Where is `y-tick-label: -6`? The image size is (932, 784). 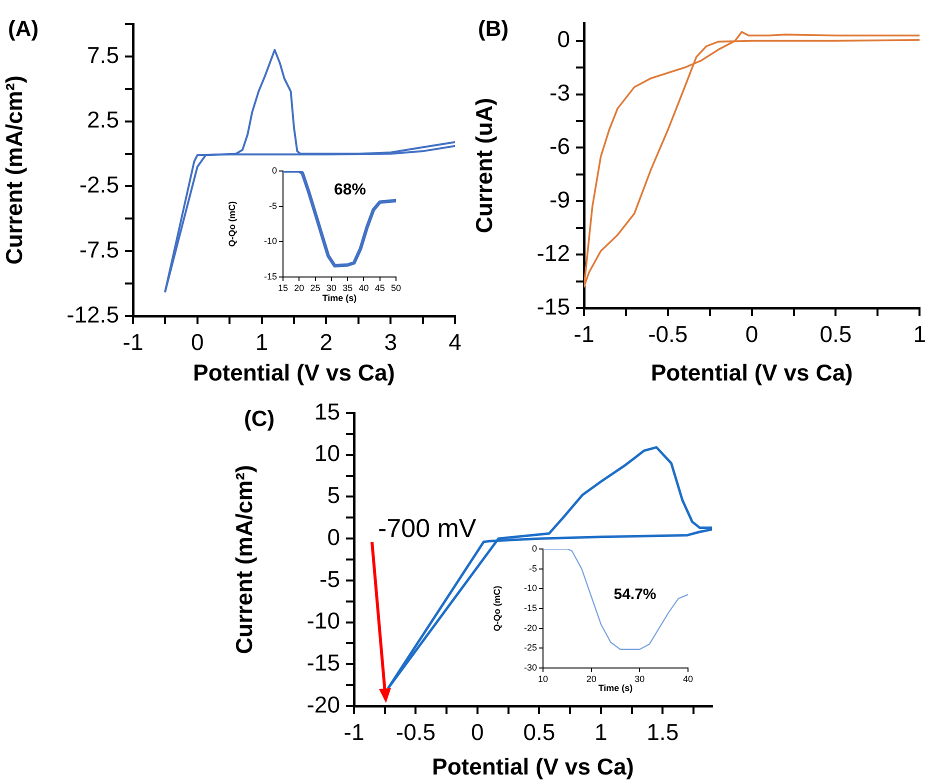 y-tick-label: -6 is located at coordinates (560, 146).